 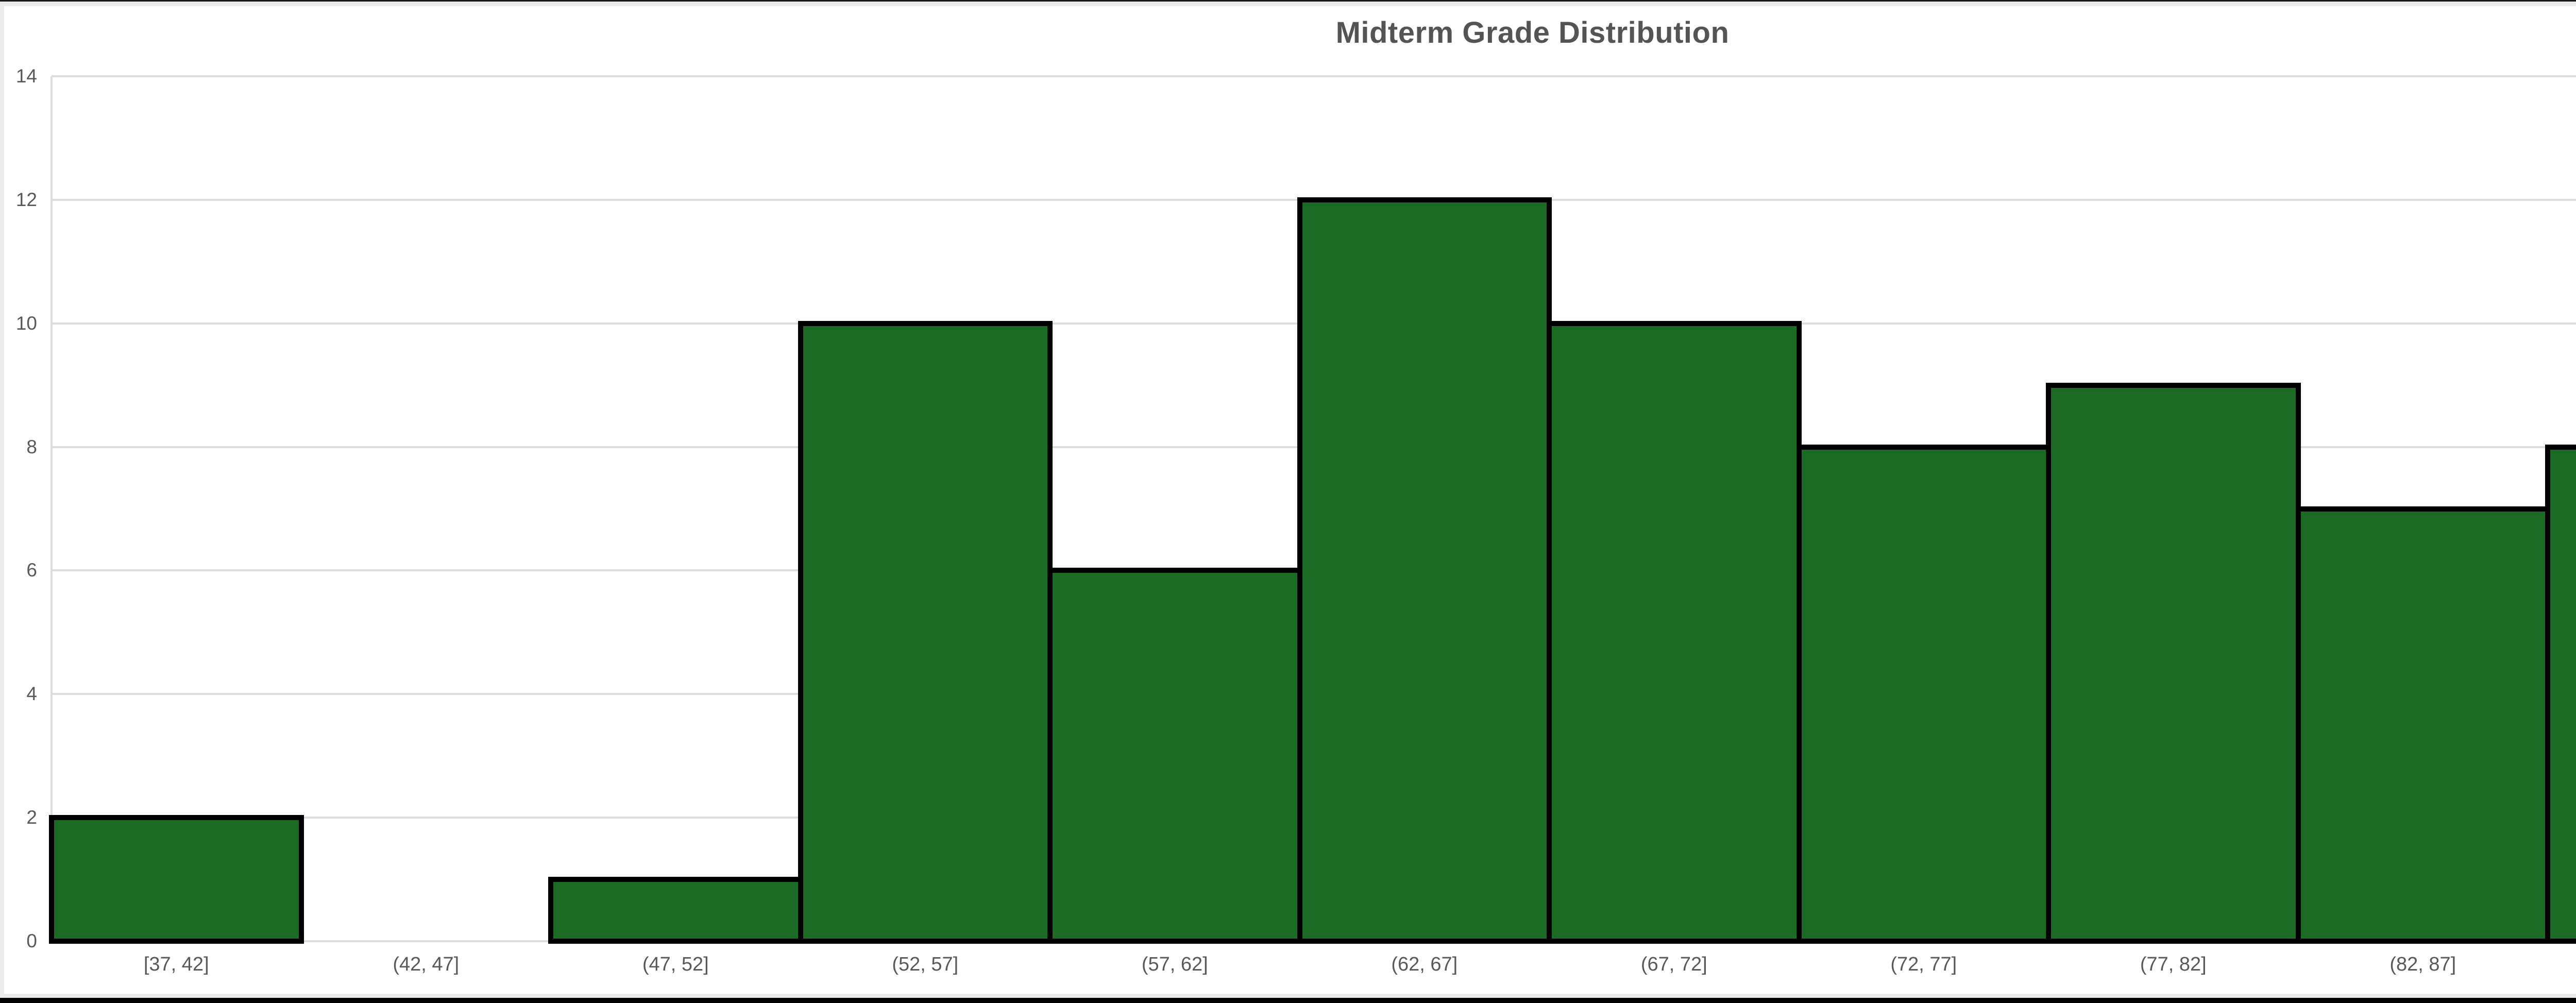 What do you see at coordinates (1288, 4) in the screenshot?
I see `frame-top-border` at bounding box center [1288, 4].